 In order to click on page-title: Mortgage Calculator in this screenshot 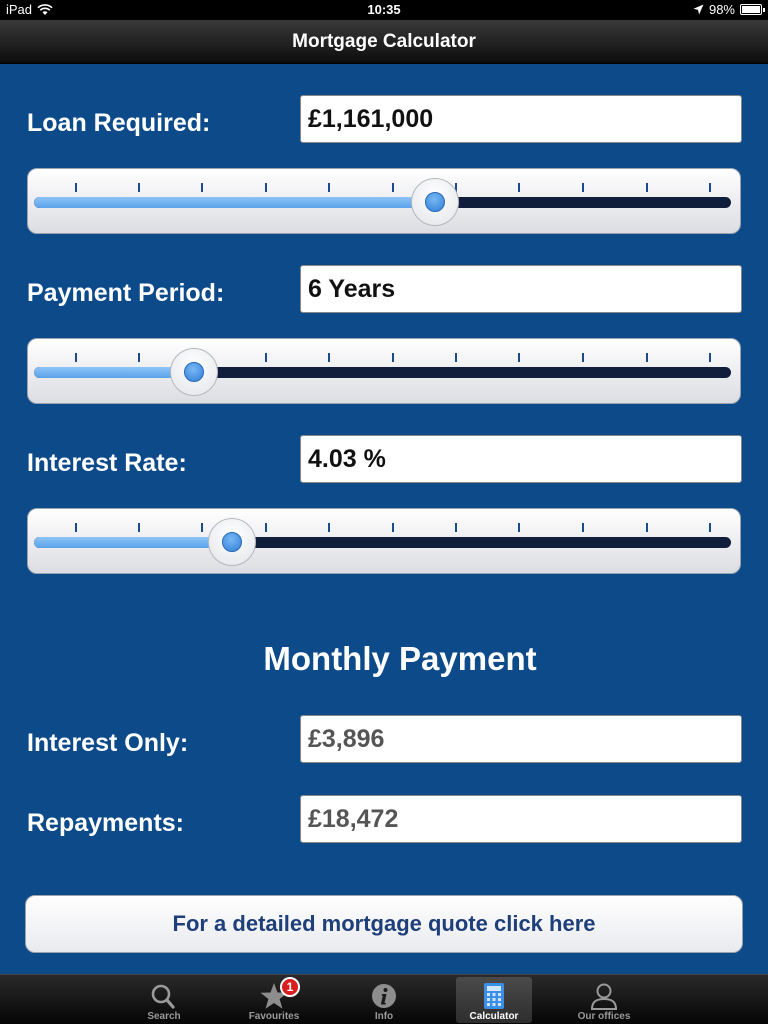, I will do `click(384, 41)`.